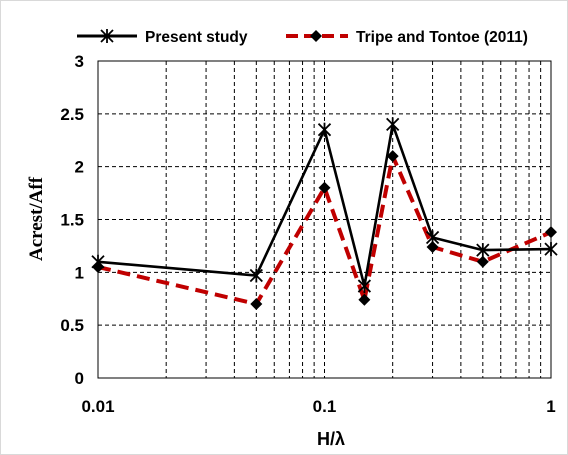 The width and height of the screenshot is (568, 455). Describe the element at coordinates (36, 218) in the screenshot. I see `y-axis-label: Acrest/Aff` at that location.